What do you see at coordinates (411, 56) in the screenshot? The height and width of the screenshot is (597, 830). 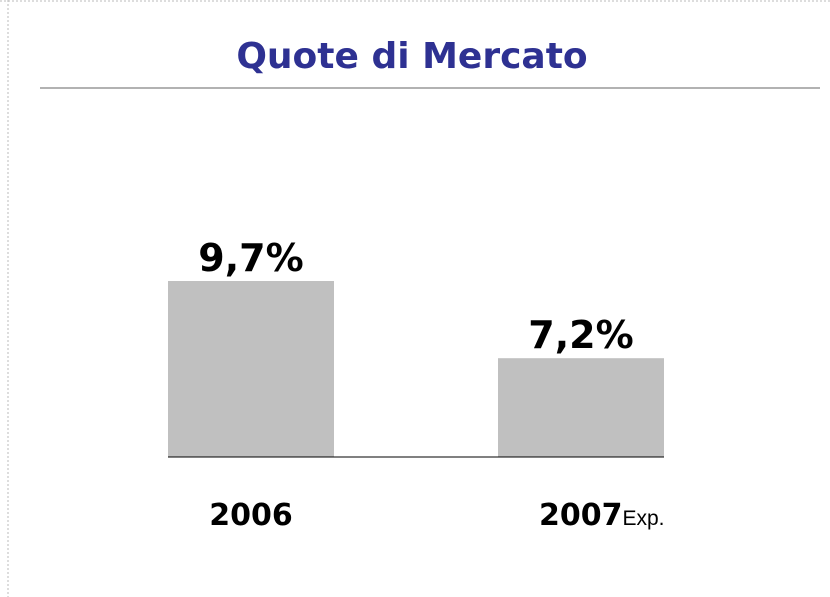 I see `chart-title: Quote di Mercato` at bounding box center [411, 56].